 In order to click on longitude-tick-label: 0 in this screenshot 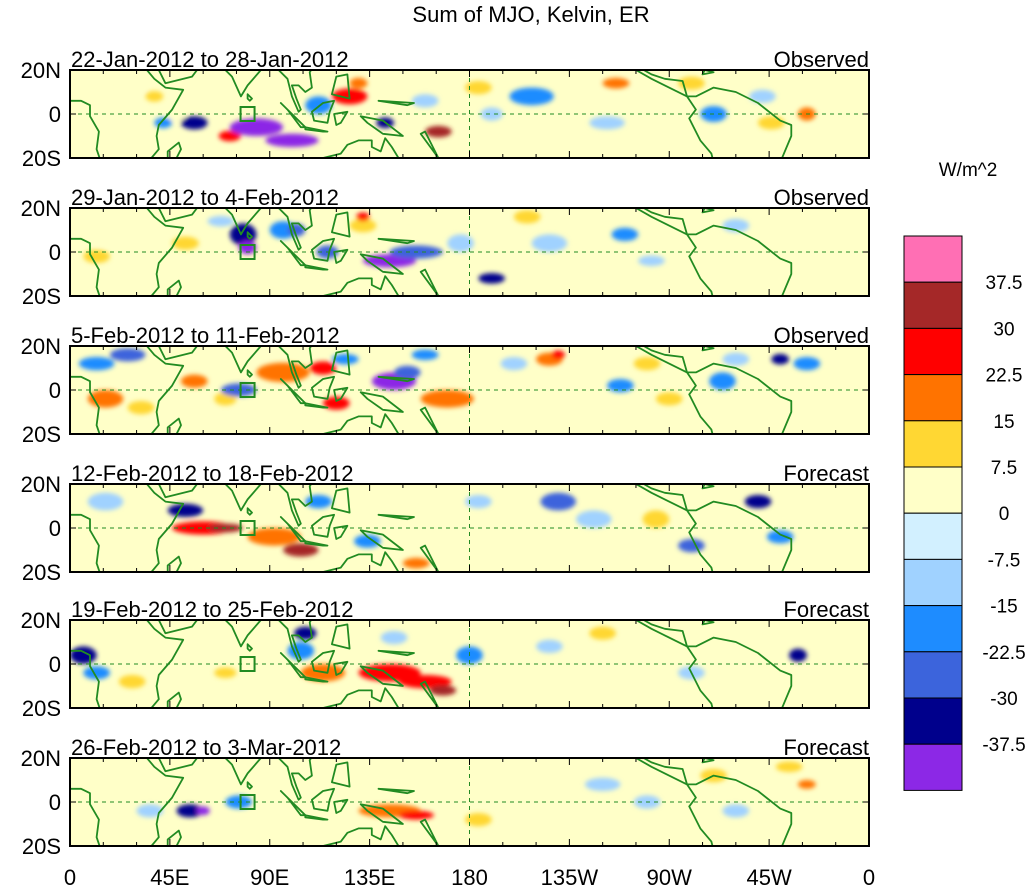, I will do `click(869, 877)`.